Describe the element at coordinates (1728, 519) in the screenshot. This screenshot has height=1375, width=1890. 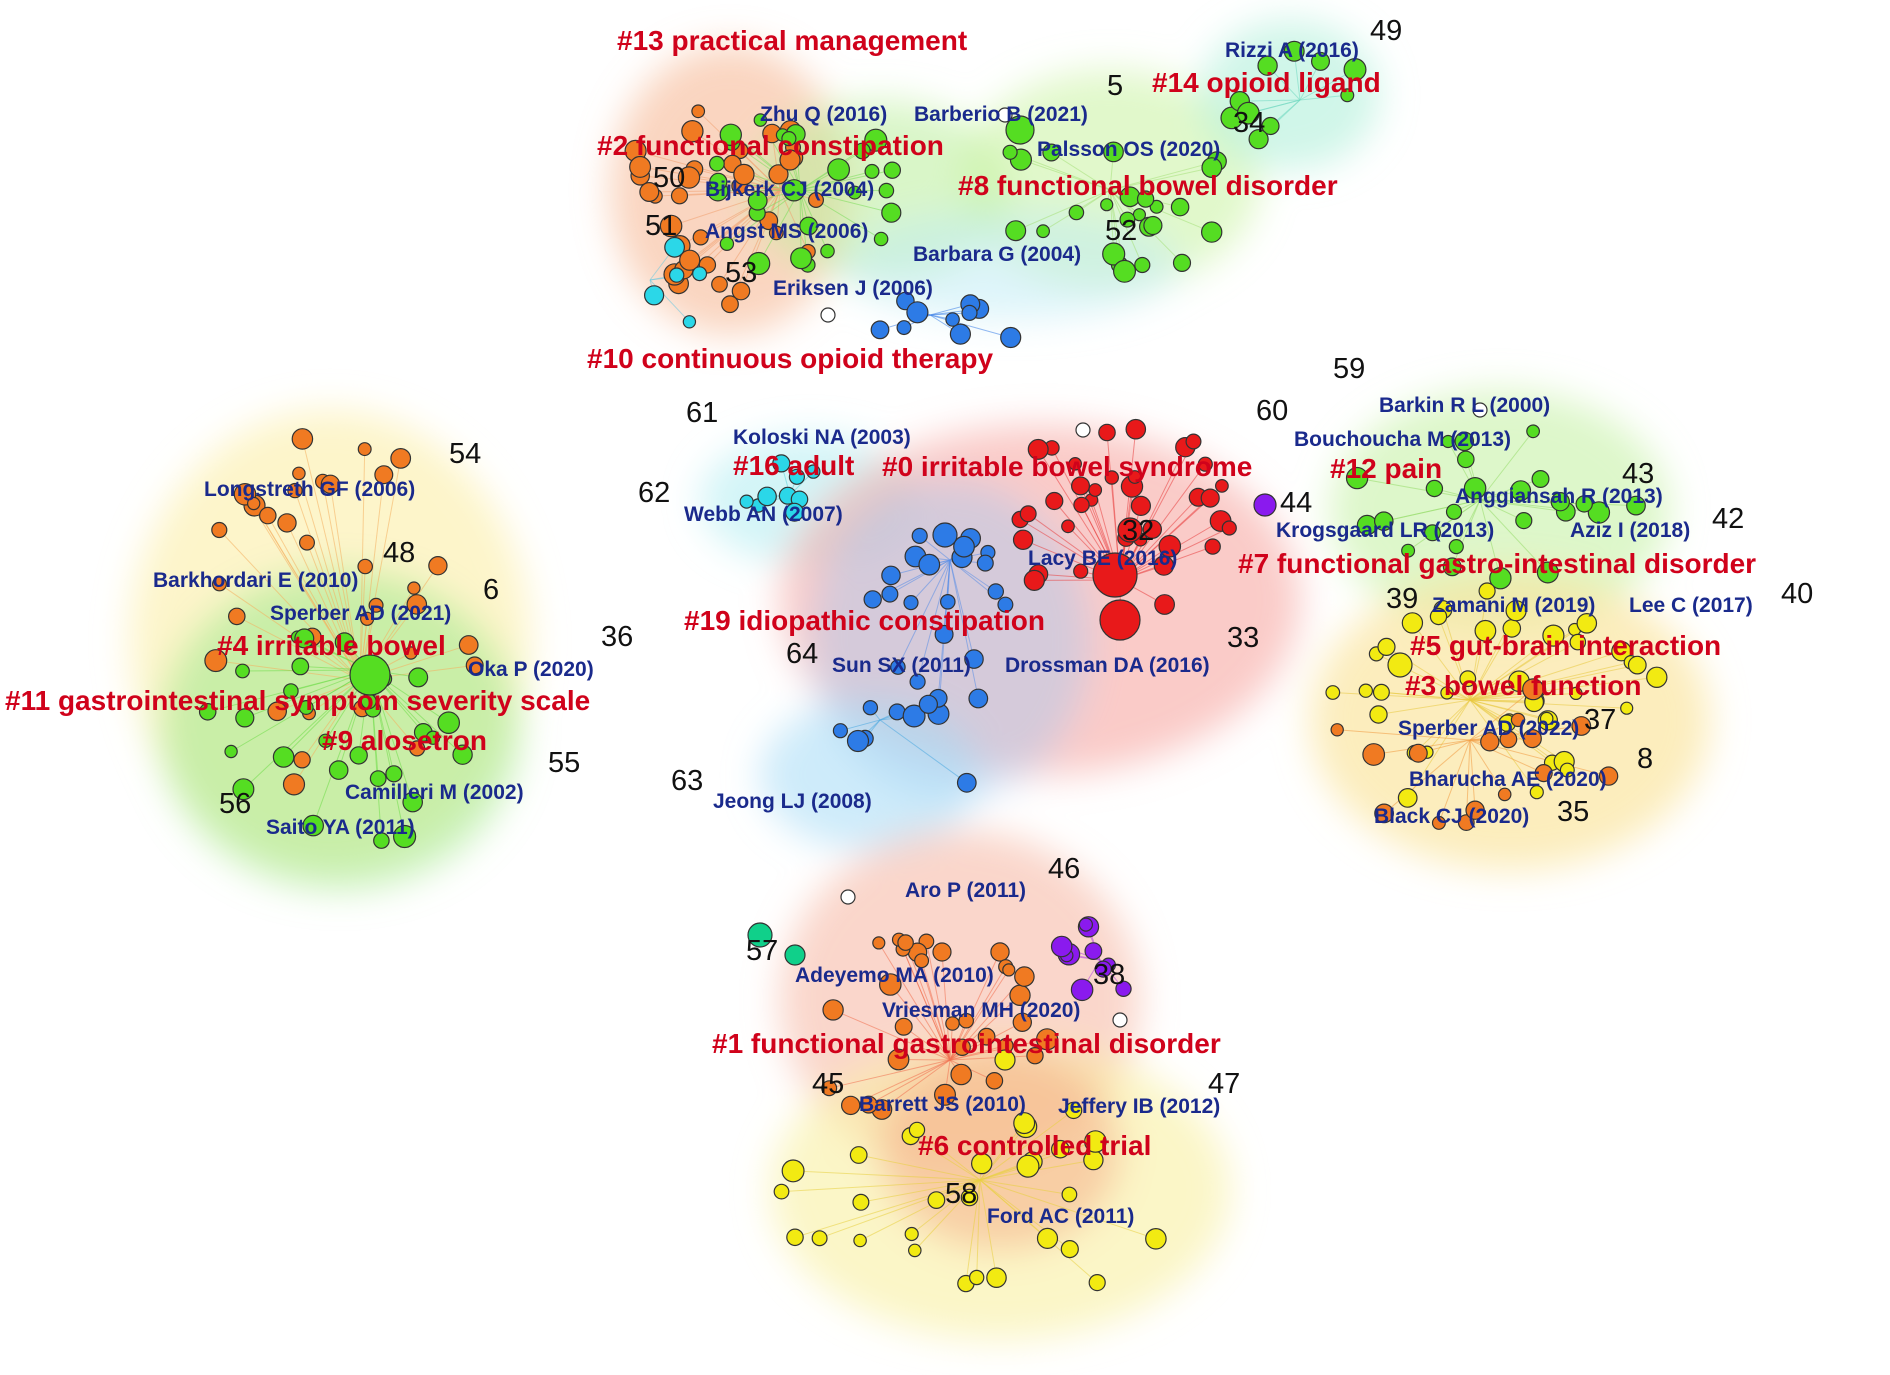
I see `num-label: 42` at that location.